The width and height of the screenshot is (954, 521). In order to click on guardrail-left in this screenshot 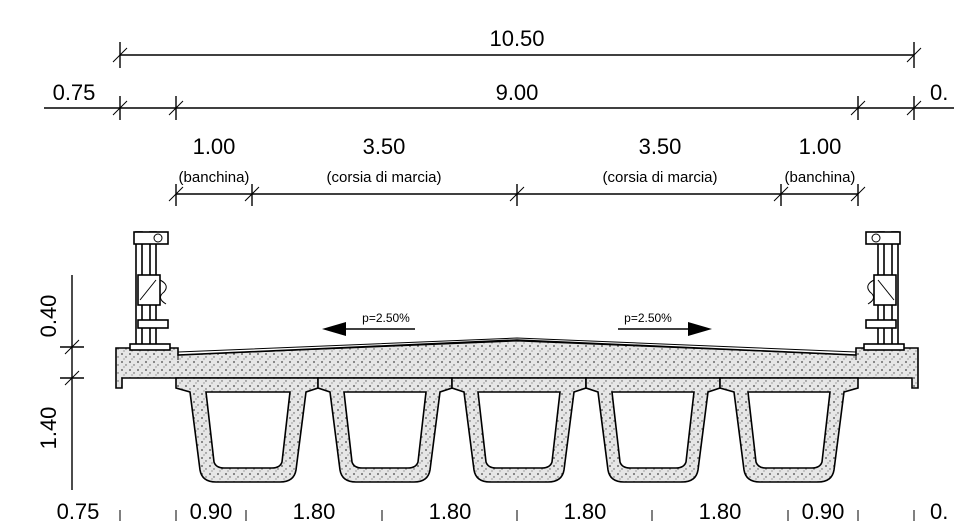, I will do `click(150, 291)`.